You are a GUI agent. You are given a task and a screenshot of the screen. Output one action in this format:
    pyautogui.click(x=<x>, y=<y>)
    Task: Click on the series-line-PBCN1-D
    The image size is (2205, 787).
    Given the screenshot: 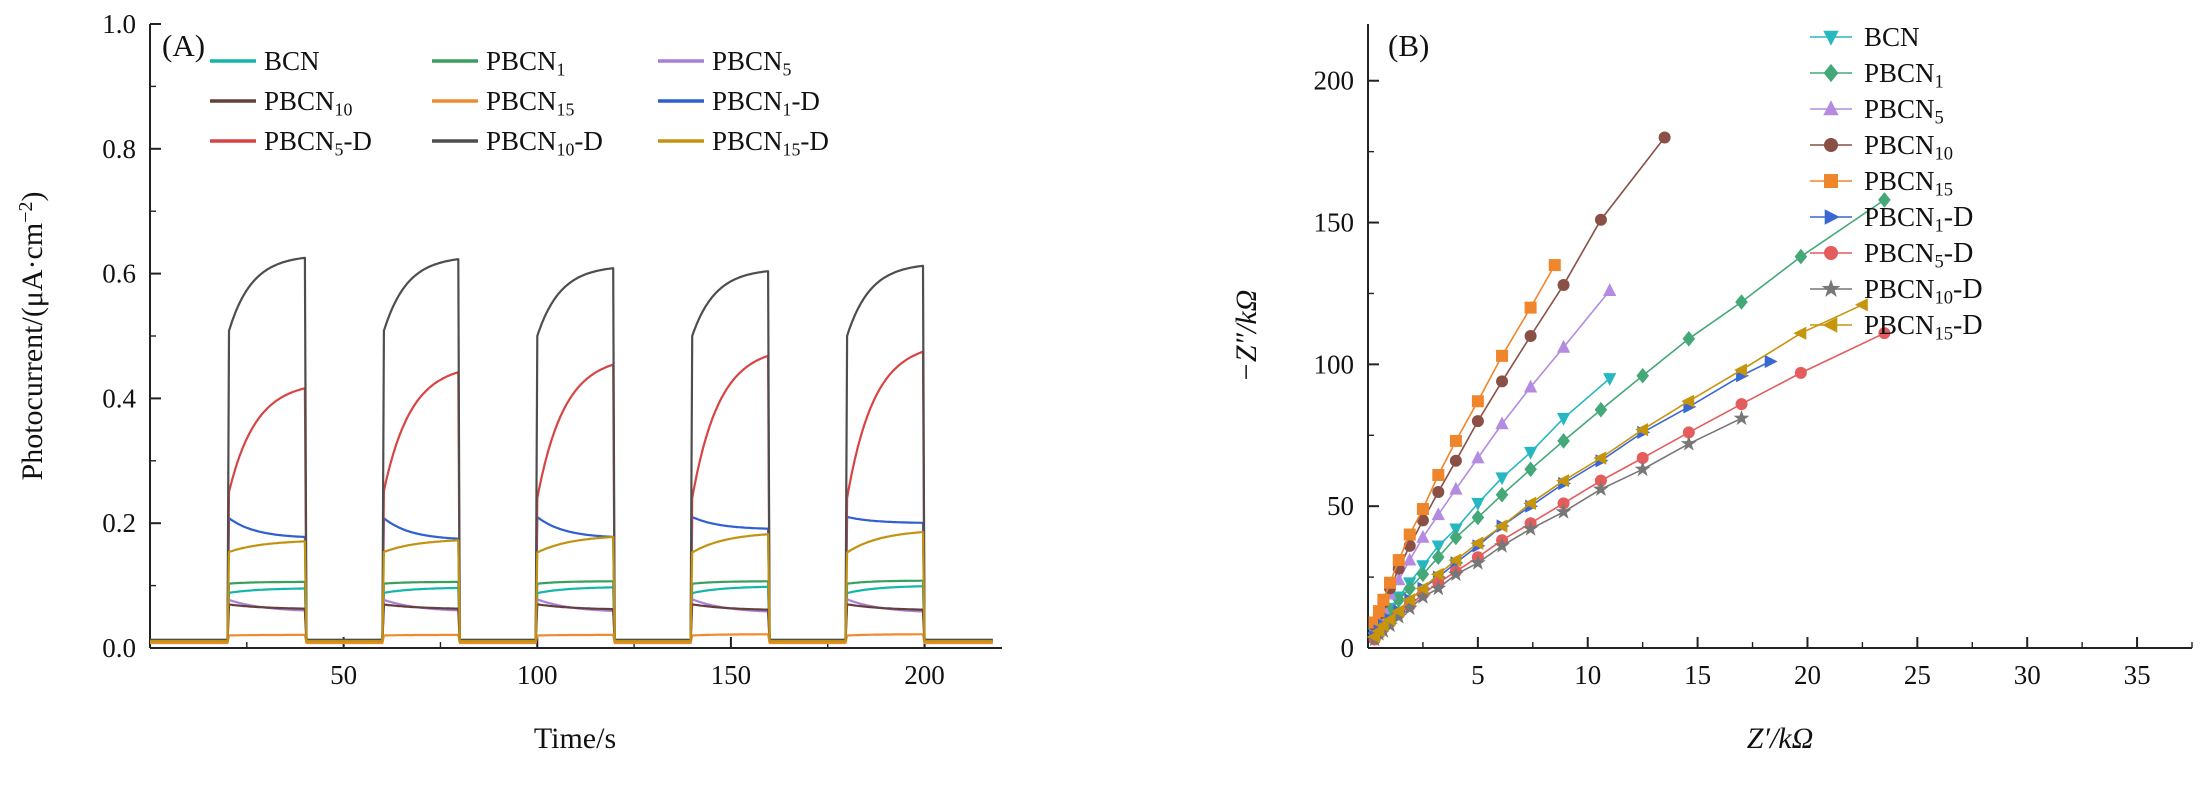 What is the action you would take?
    pyautogui.click(x=571, y=578)
    